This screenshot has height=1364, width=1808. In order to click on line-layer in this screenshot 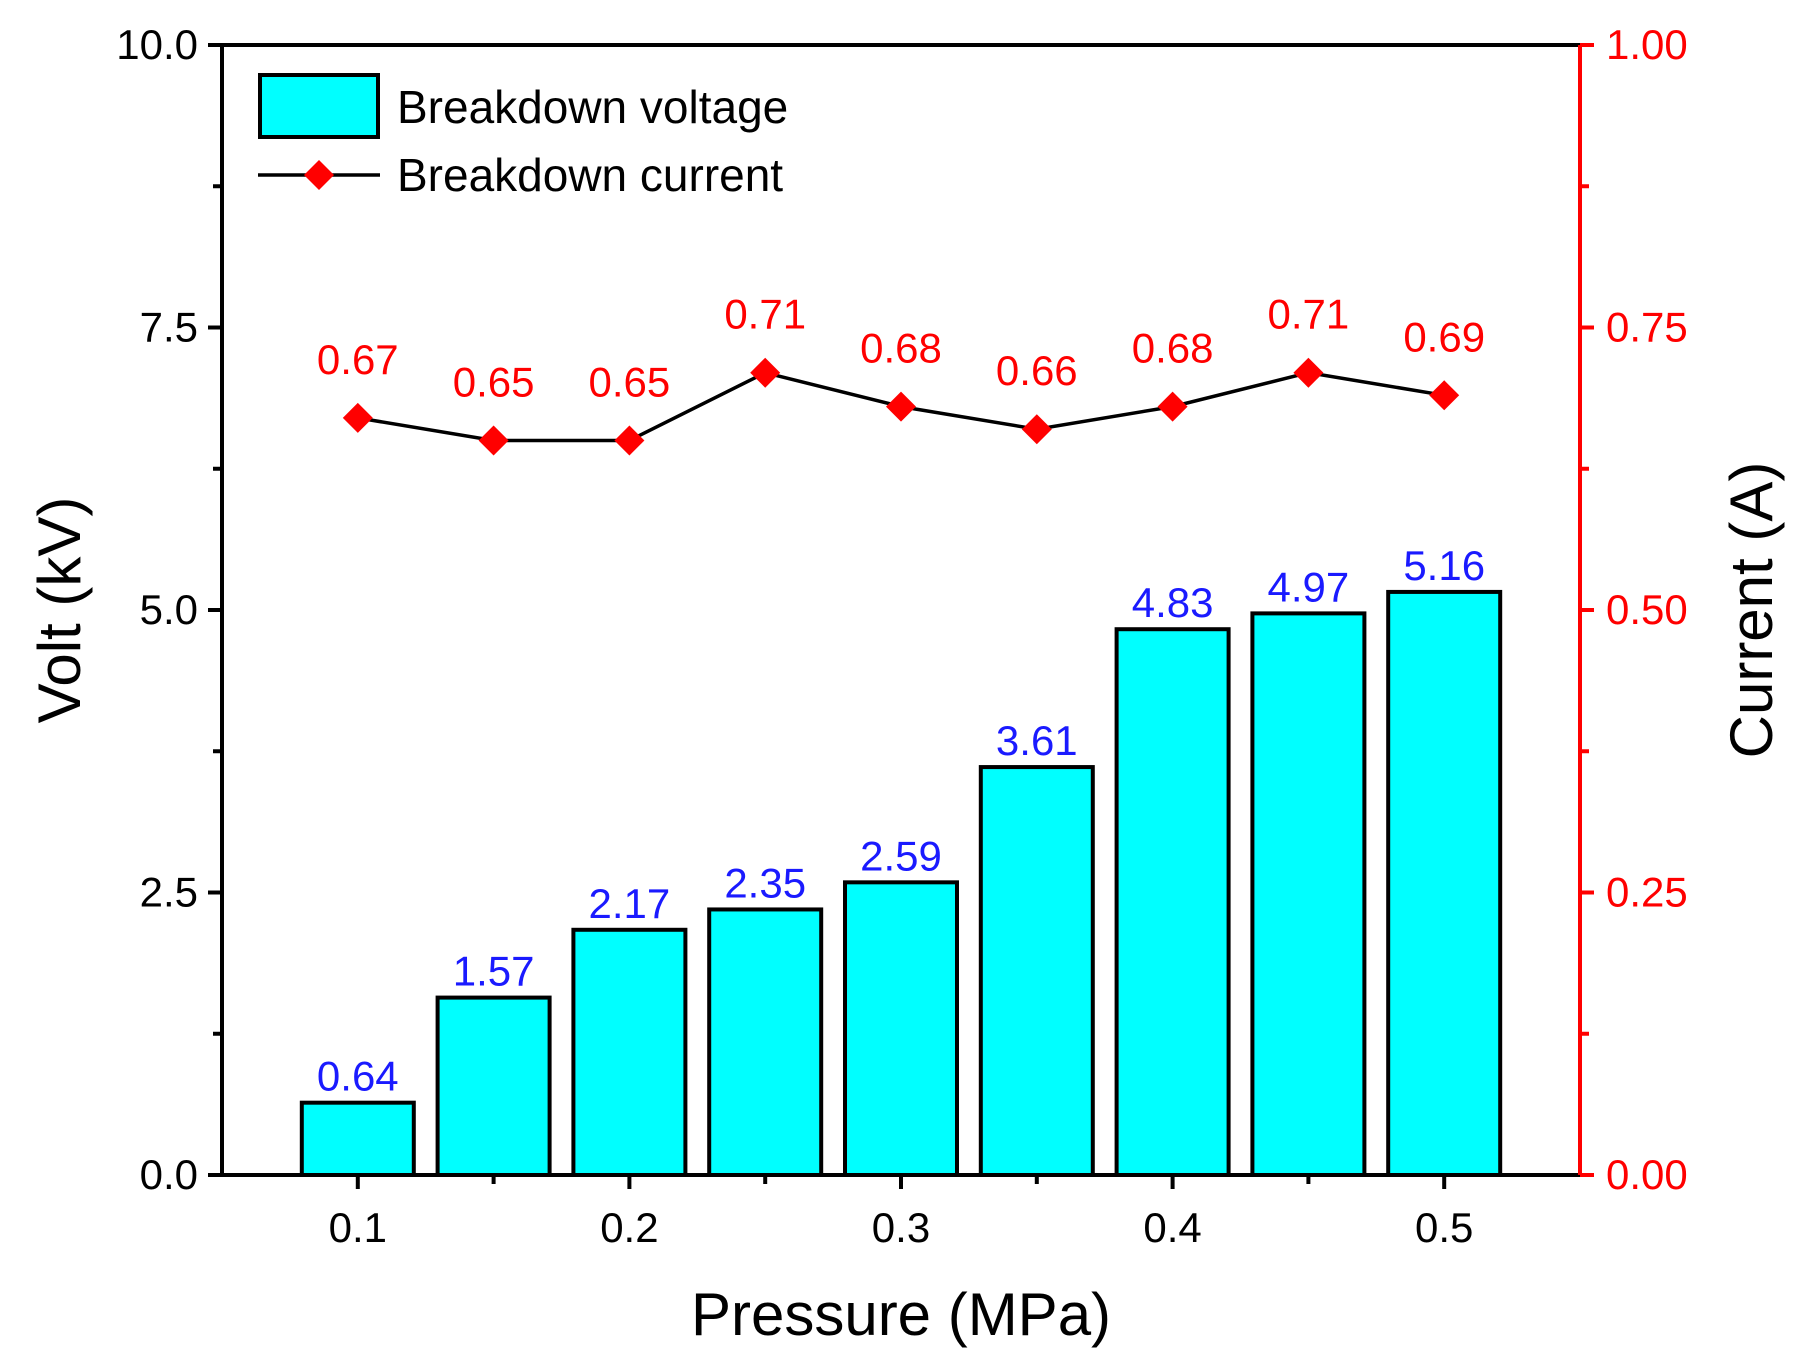, I will do `click(901, 406)`.